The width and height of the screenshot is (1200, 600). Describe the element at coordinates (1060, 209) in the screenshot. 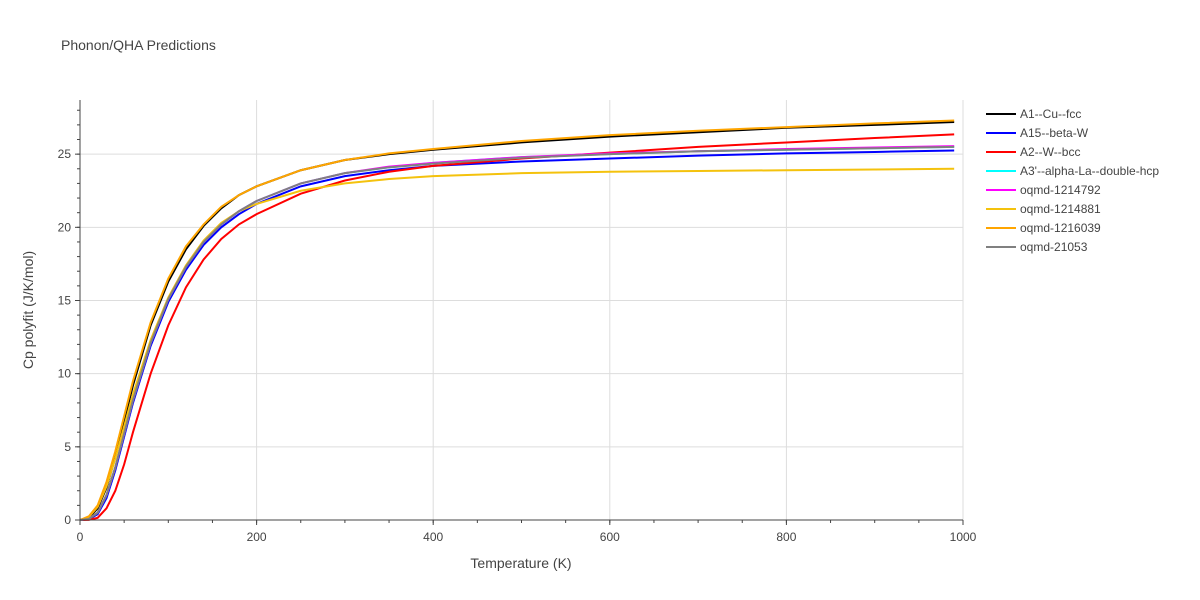

I see `legend-label: oqmd-1214881` at that location.